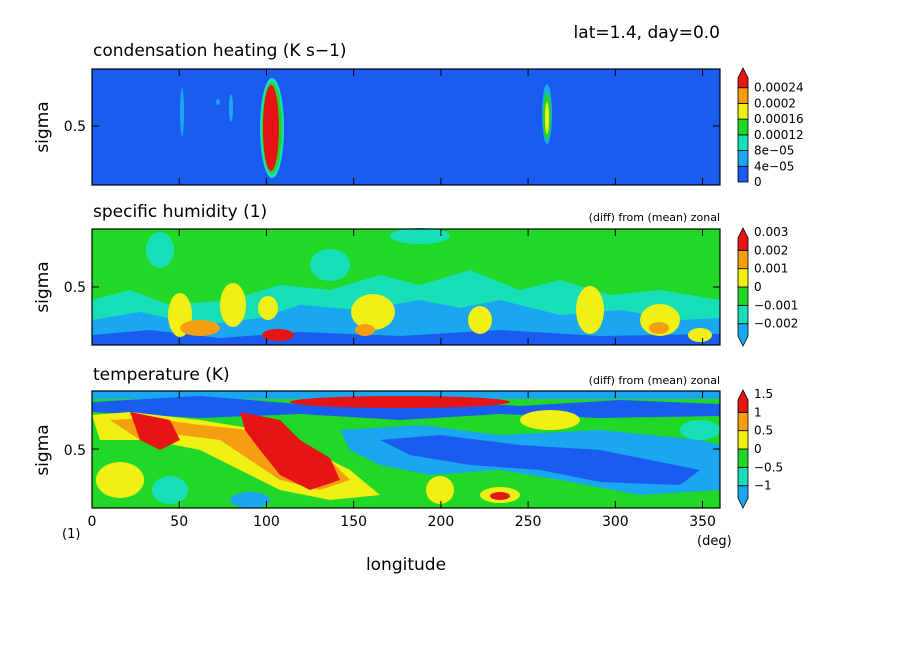 The width and height of the screenshot is (904, 654). Describe the element at coordinates (92, 522) in the screenshot. I see `x-tick-label: 0` at that location.